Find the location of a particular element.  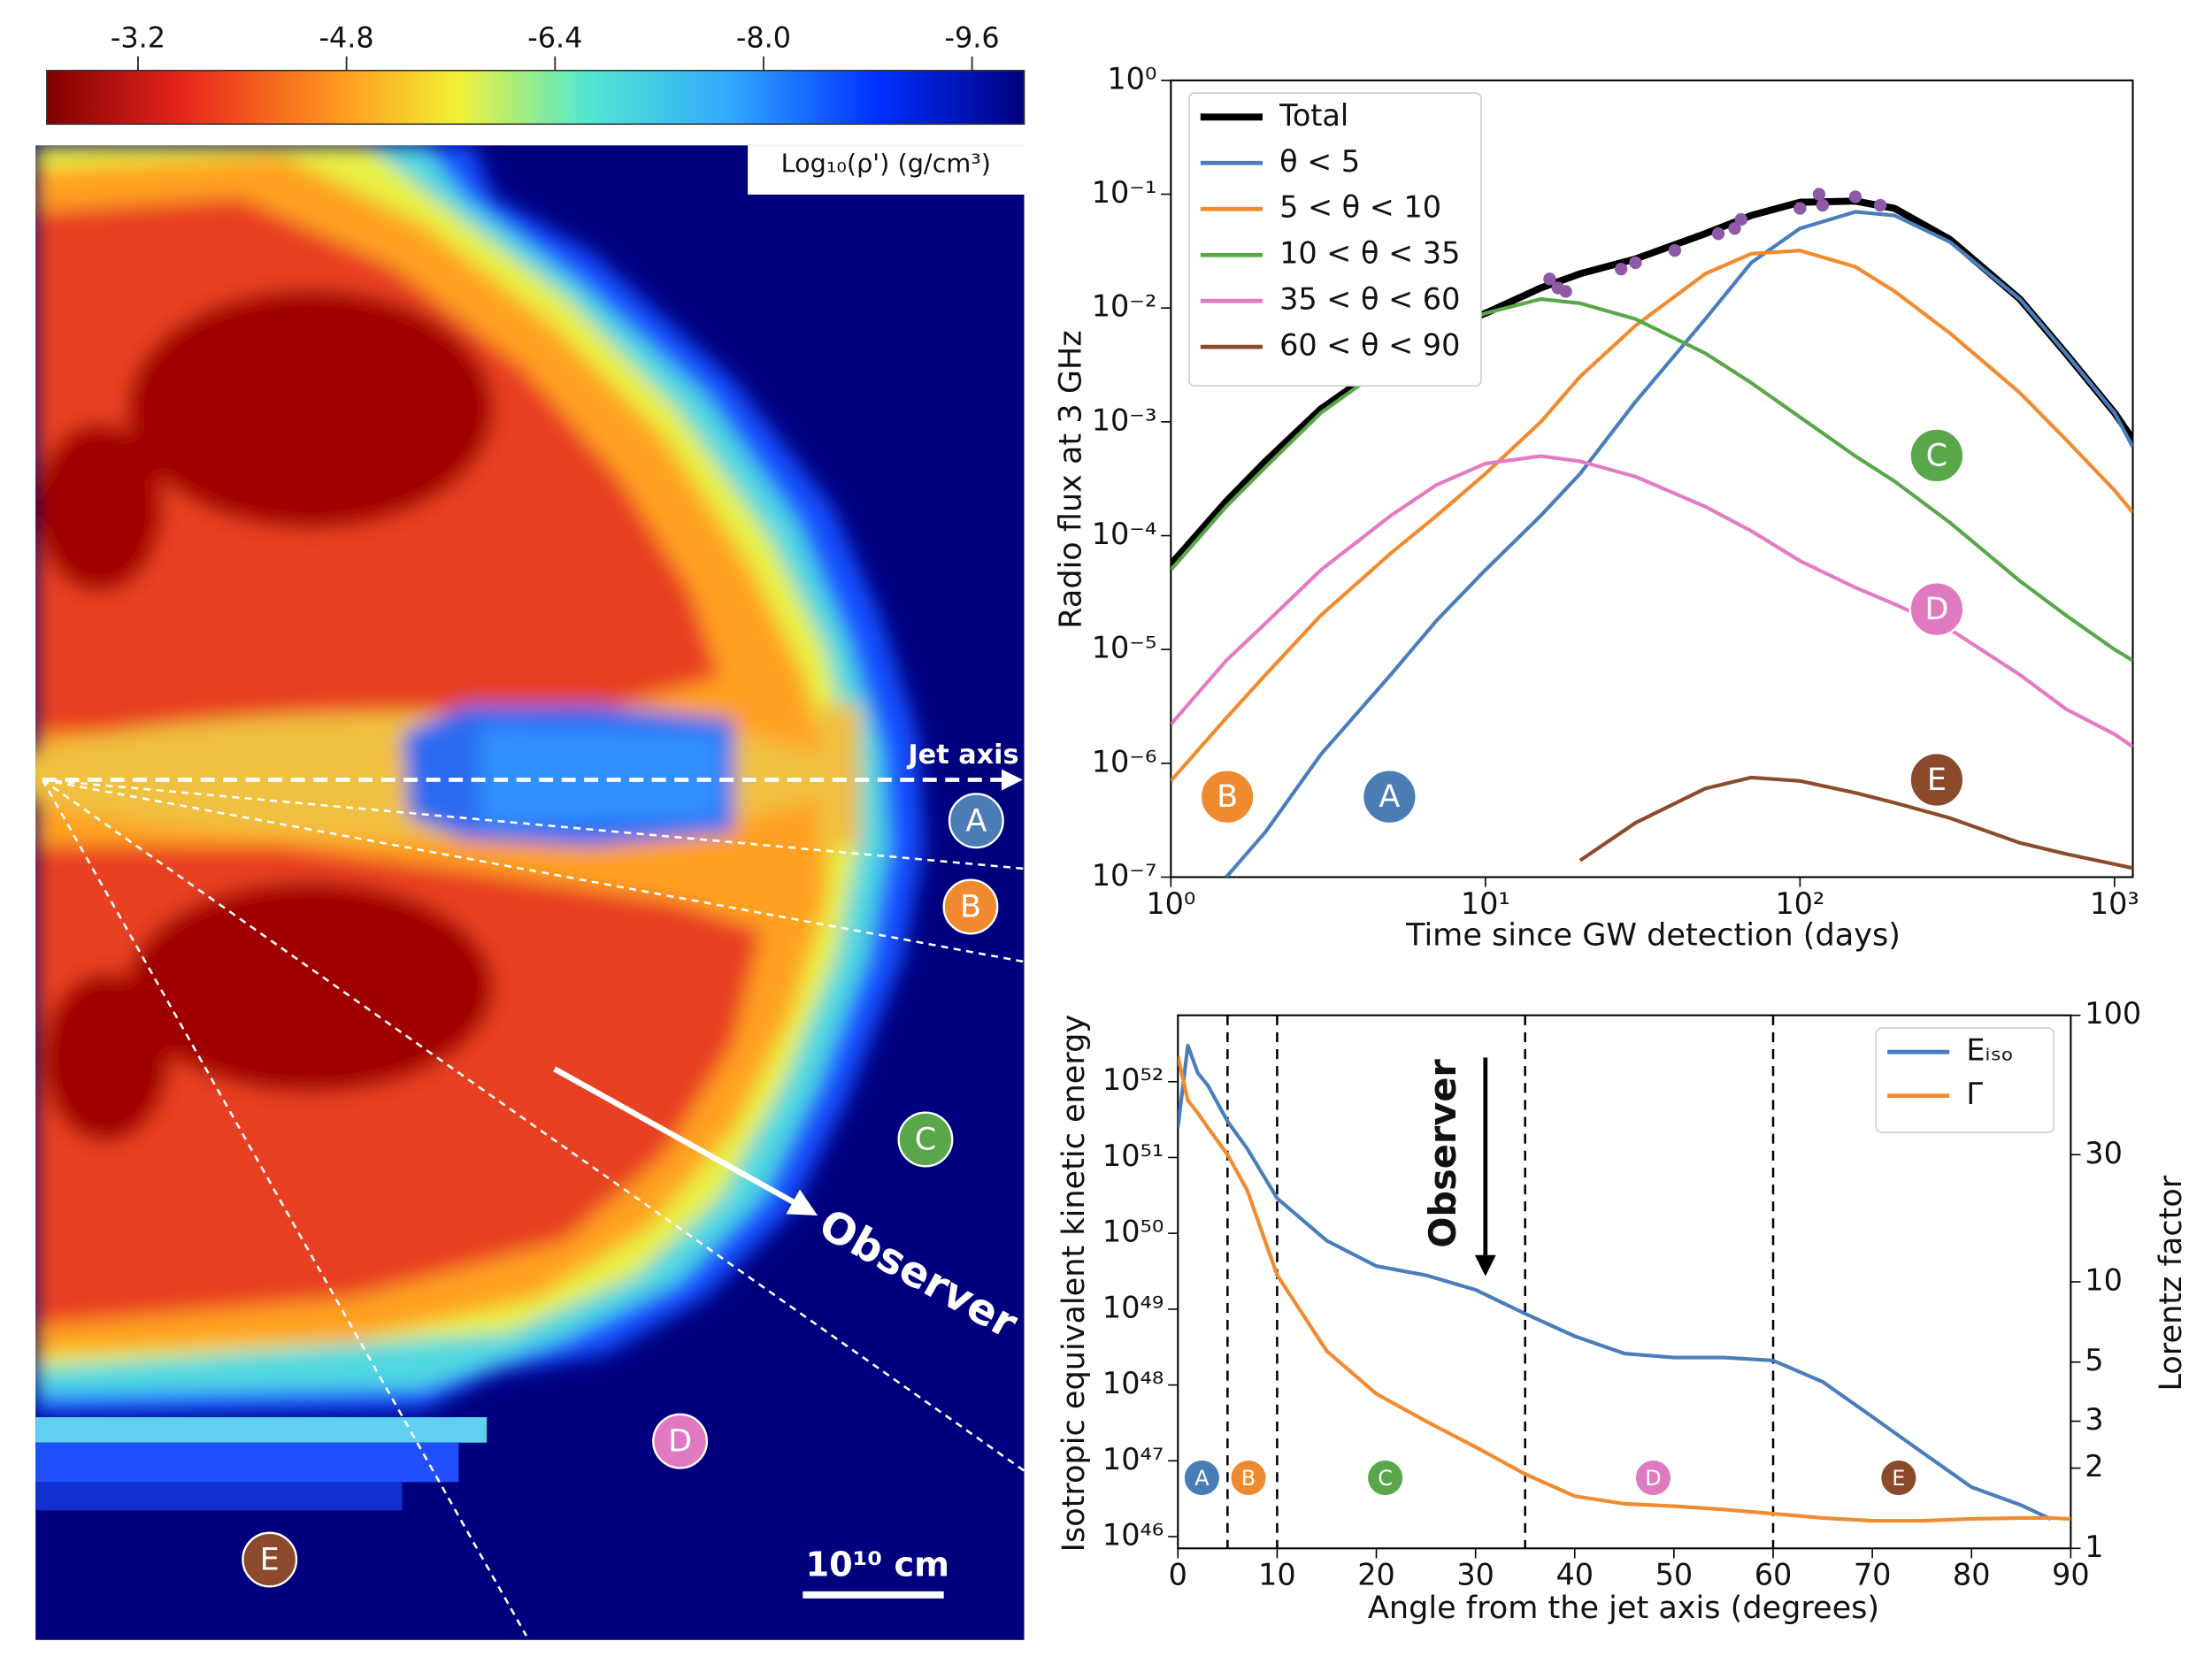

x-tick-label: 10³ is located at coordinates (2115, 903).